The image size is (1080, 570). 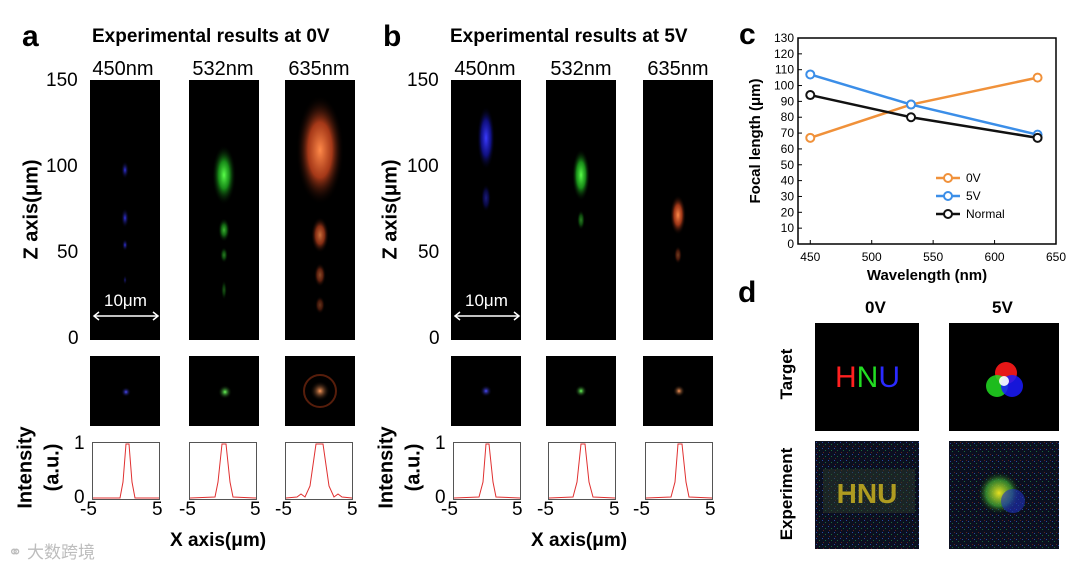 I want to click on panel-b-z-tick: 50, so click(x=429, y=252).